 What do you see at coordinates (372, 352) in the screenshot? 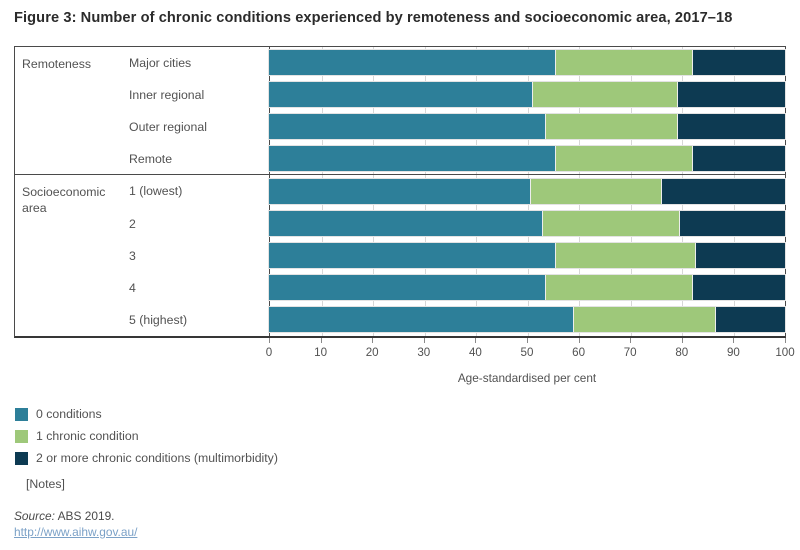
I see `x-tick-label-20: 20` at bounding box center [372, 352].